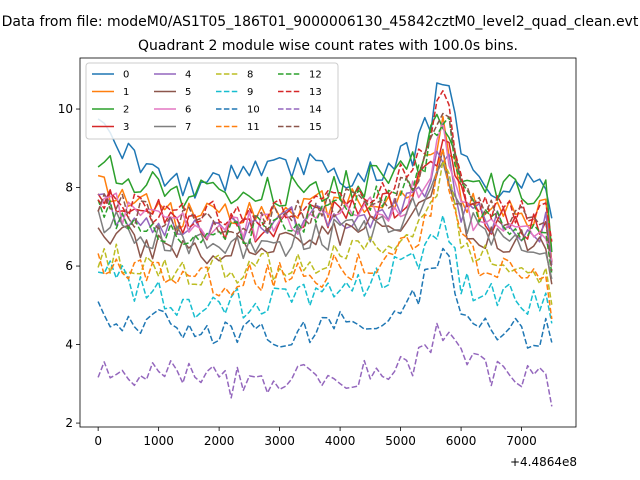 The width and height of the screenshot is (640, 480). I want to click on legend-label-0: 0, so click(126, 75).